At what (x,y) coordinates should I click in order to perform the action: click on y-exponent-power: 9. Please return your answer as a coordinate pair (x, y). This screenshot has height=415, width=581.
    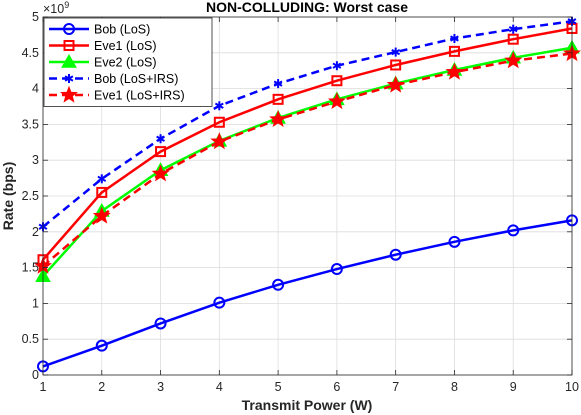
    Looking at the image, I should click on (66, 5).